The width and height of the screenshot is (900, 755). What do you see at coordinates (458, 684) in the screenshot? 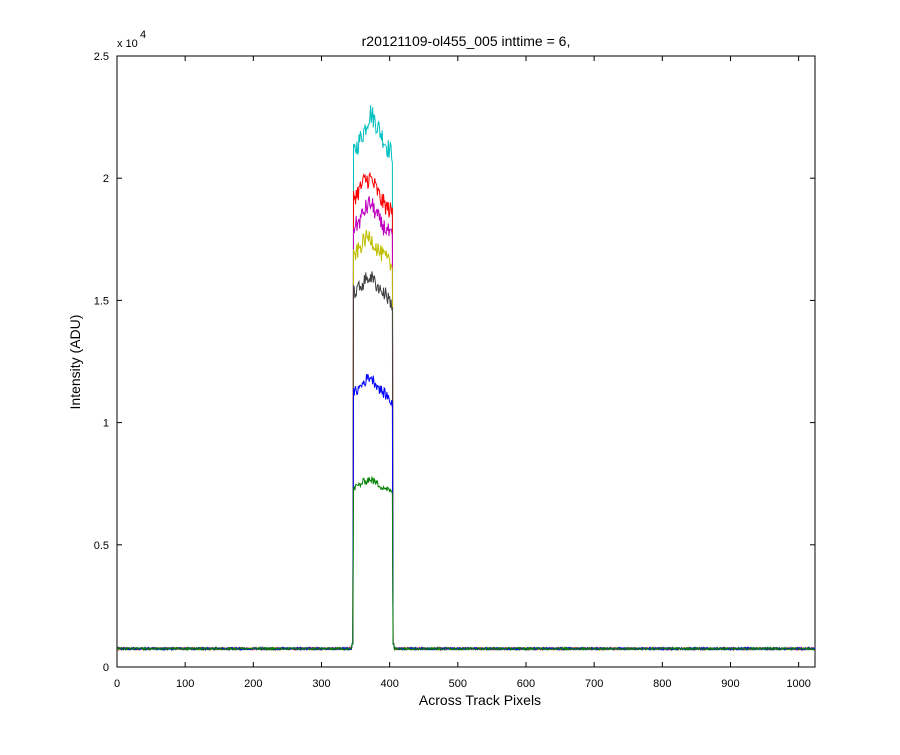
I see `x-tick-label: 500` at bounding box center [458, 684].